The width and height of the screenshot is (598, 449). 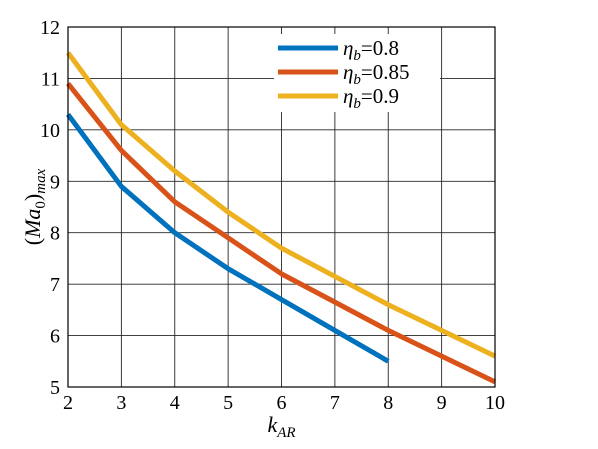 I want to click on x-tick-label: 8, so click(x=388, y=403).